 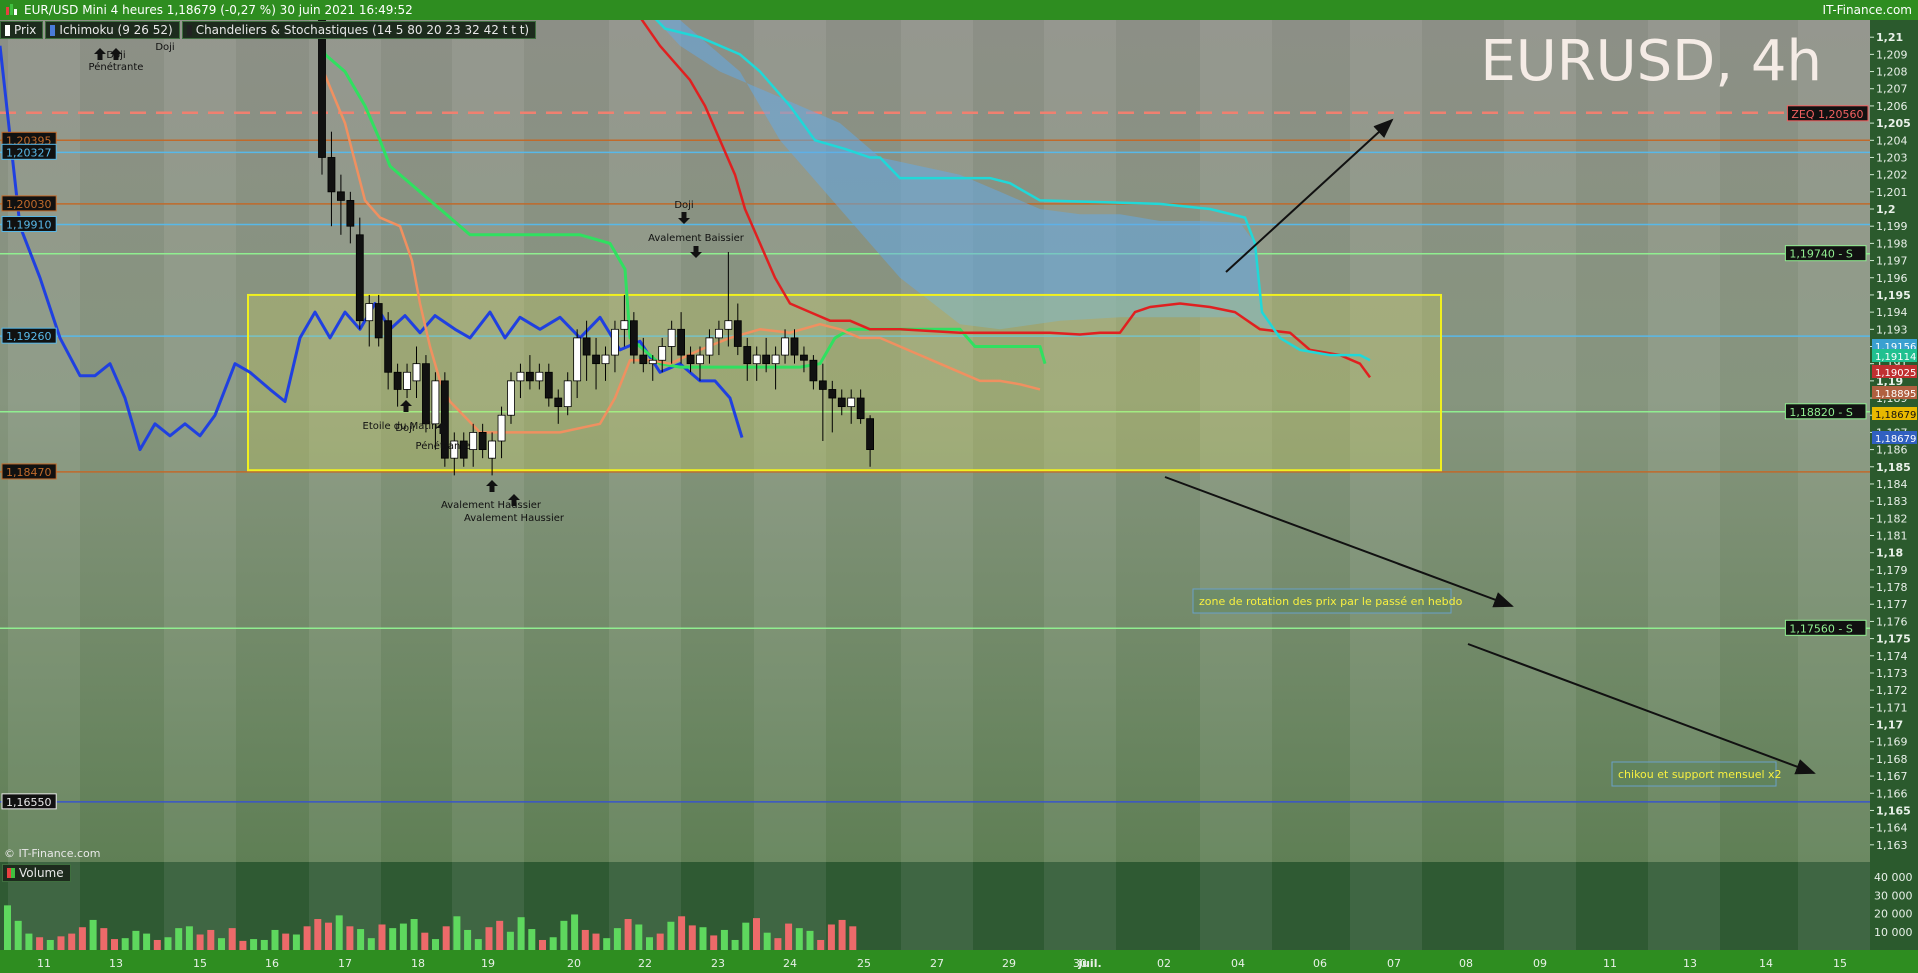 I want to click on price-tick-label: 1,171, so click(x=1892, y=707).